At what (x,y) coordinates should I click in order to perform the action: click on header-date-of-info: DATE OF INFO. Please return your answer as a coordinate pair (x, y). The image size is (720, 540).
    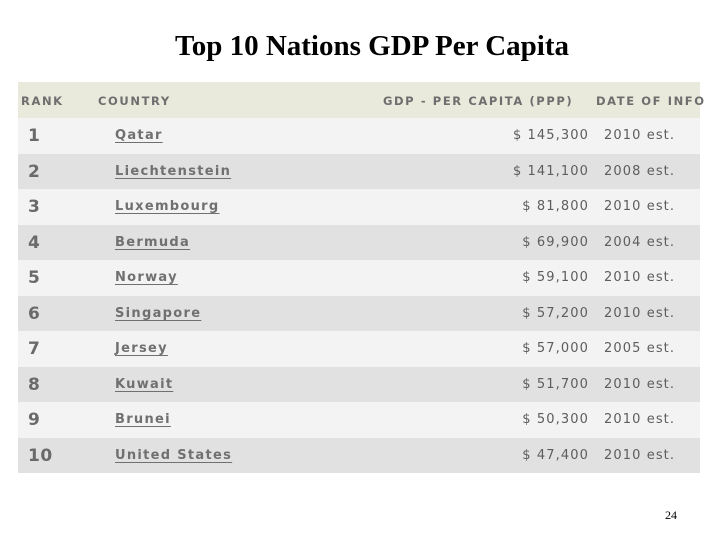
    Looking at the image, I should click on (651, 101).